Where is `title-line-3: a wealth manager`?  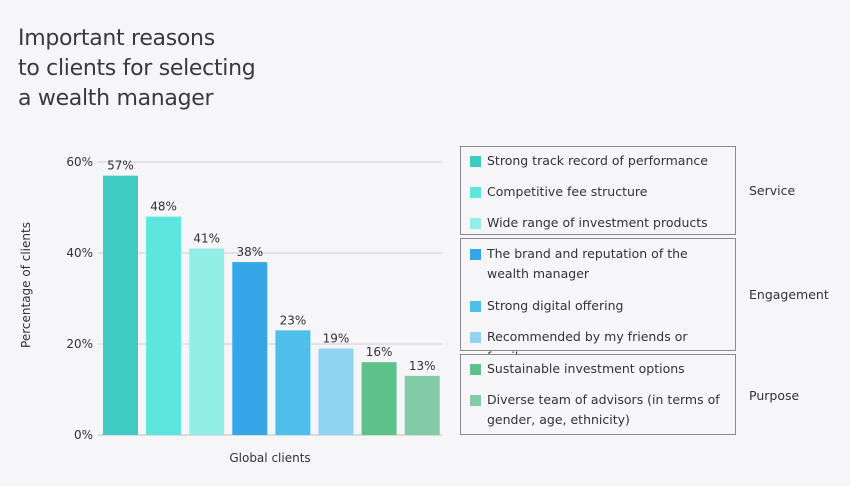
title-line-3: a wealth manager is located at coordinates (116, 98).